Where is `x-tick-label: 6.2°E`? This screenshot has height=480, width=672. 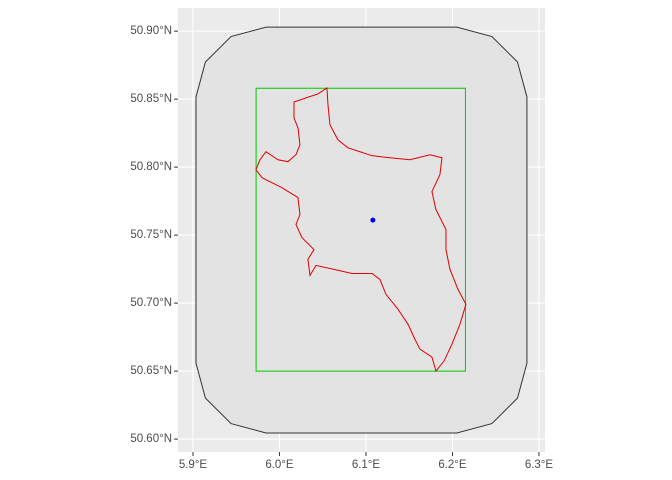
x-tick-label: 6.2°E is located at coordinates (452, 465).